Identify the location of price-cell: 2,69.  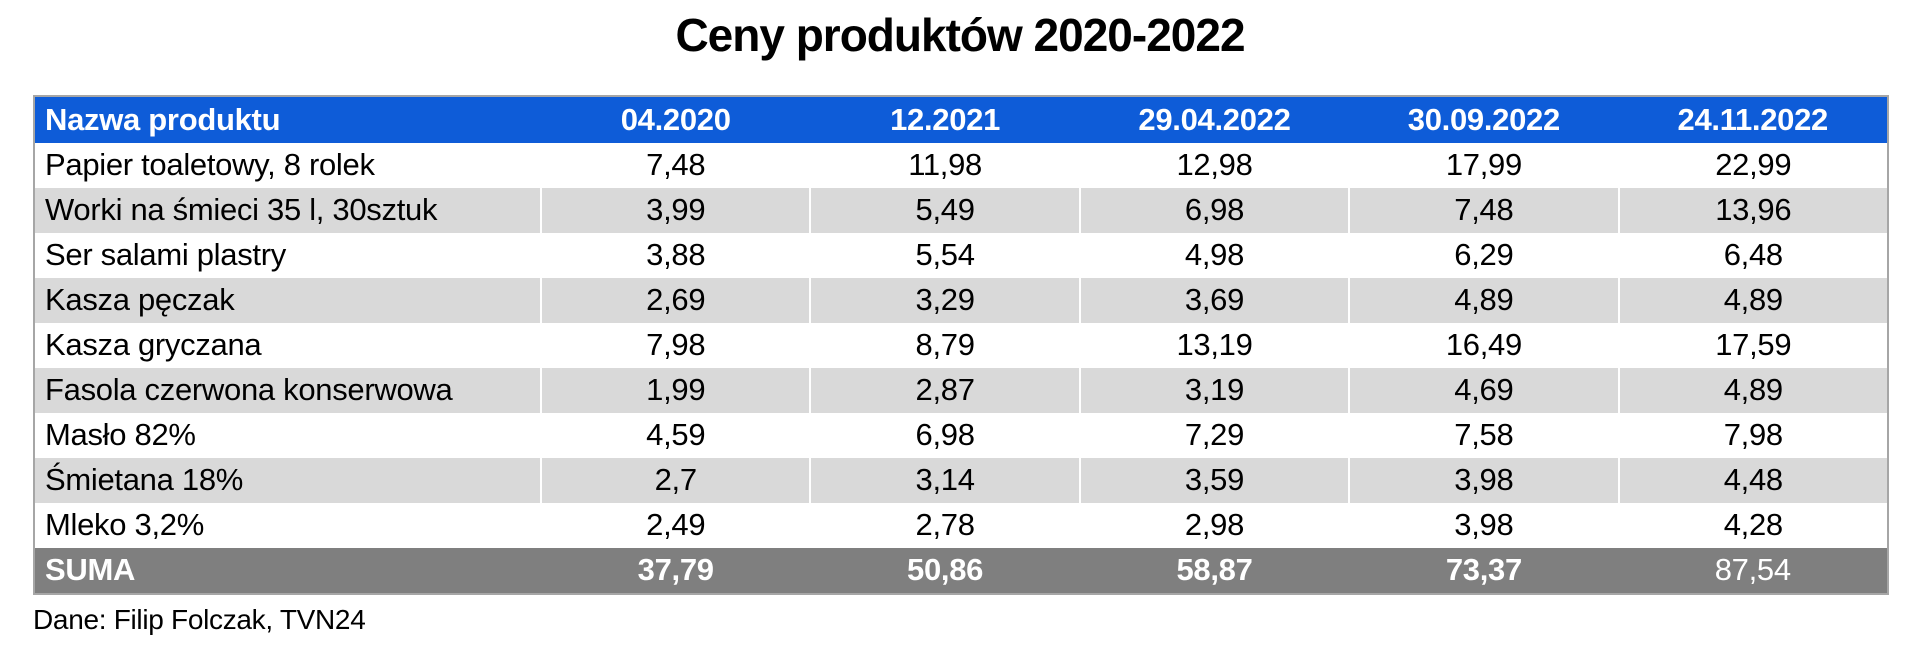
(676, 300).